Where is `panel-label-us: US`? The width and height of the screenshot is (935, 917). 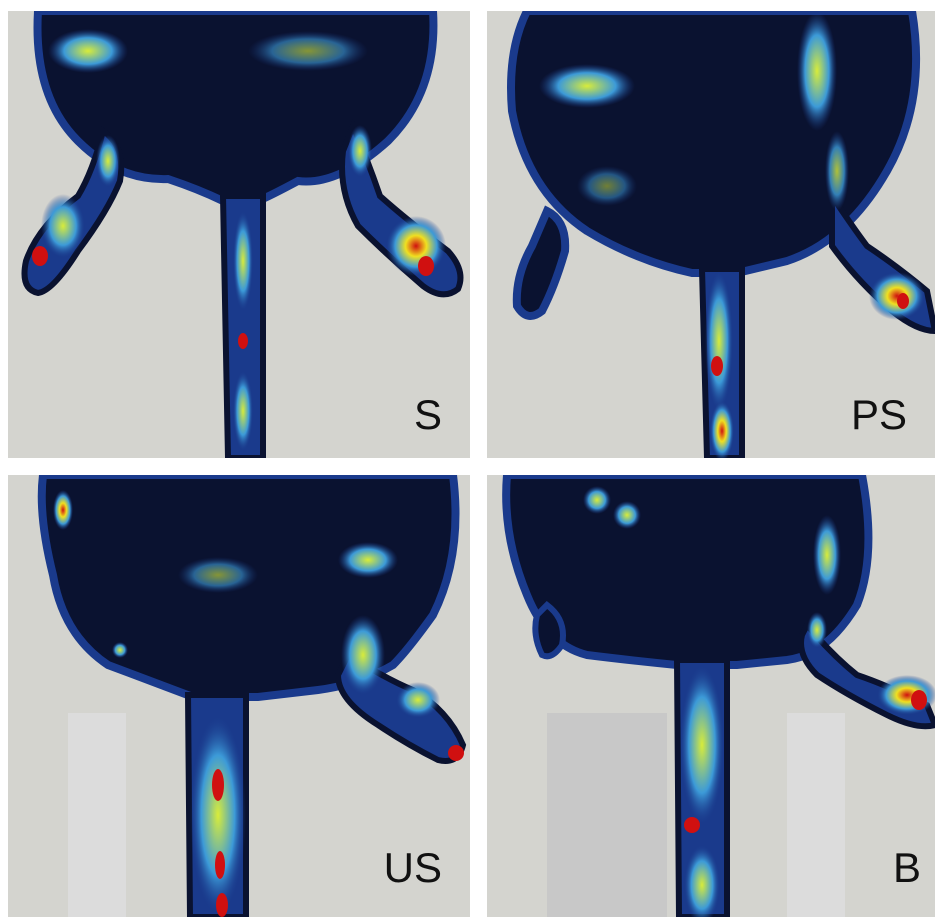
panel-label-us: US is located at coordinates (412, 867).